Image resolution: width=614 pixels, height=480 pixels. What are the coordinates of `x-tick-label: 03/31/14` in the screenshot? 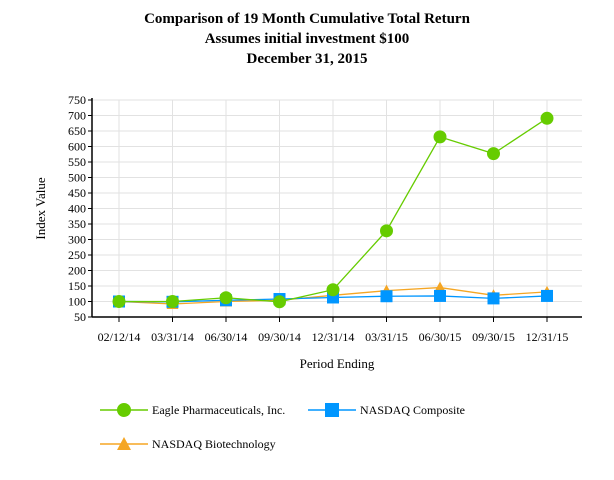 It's located at (172, 337).